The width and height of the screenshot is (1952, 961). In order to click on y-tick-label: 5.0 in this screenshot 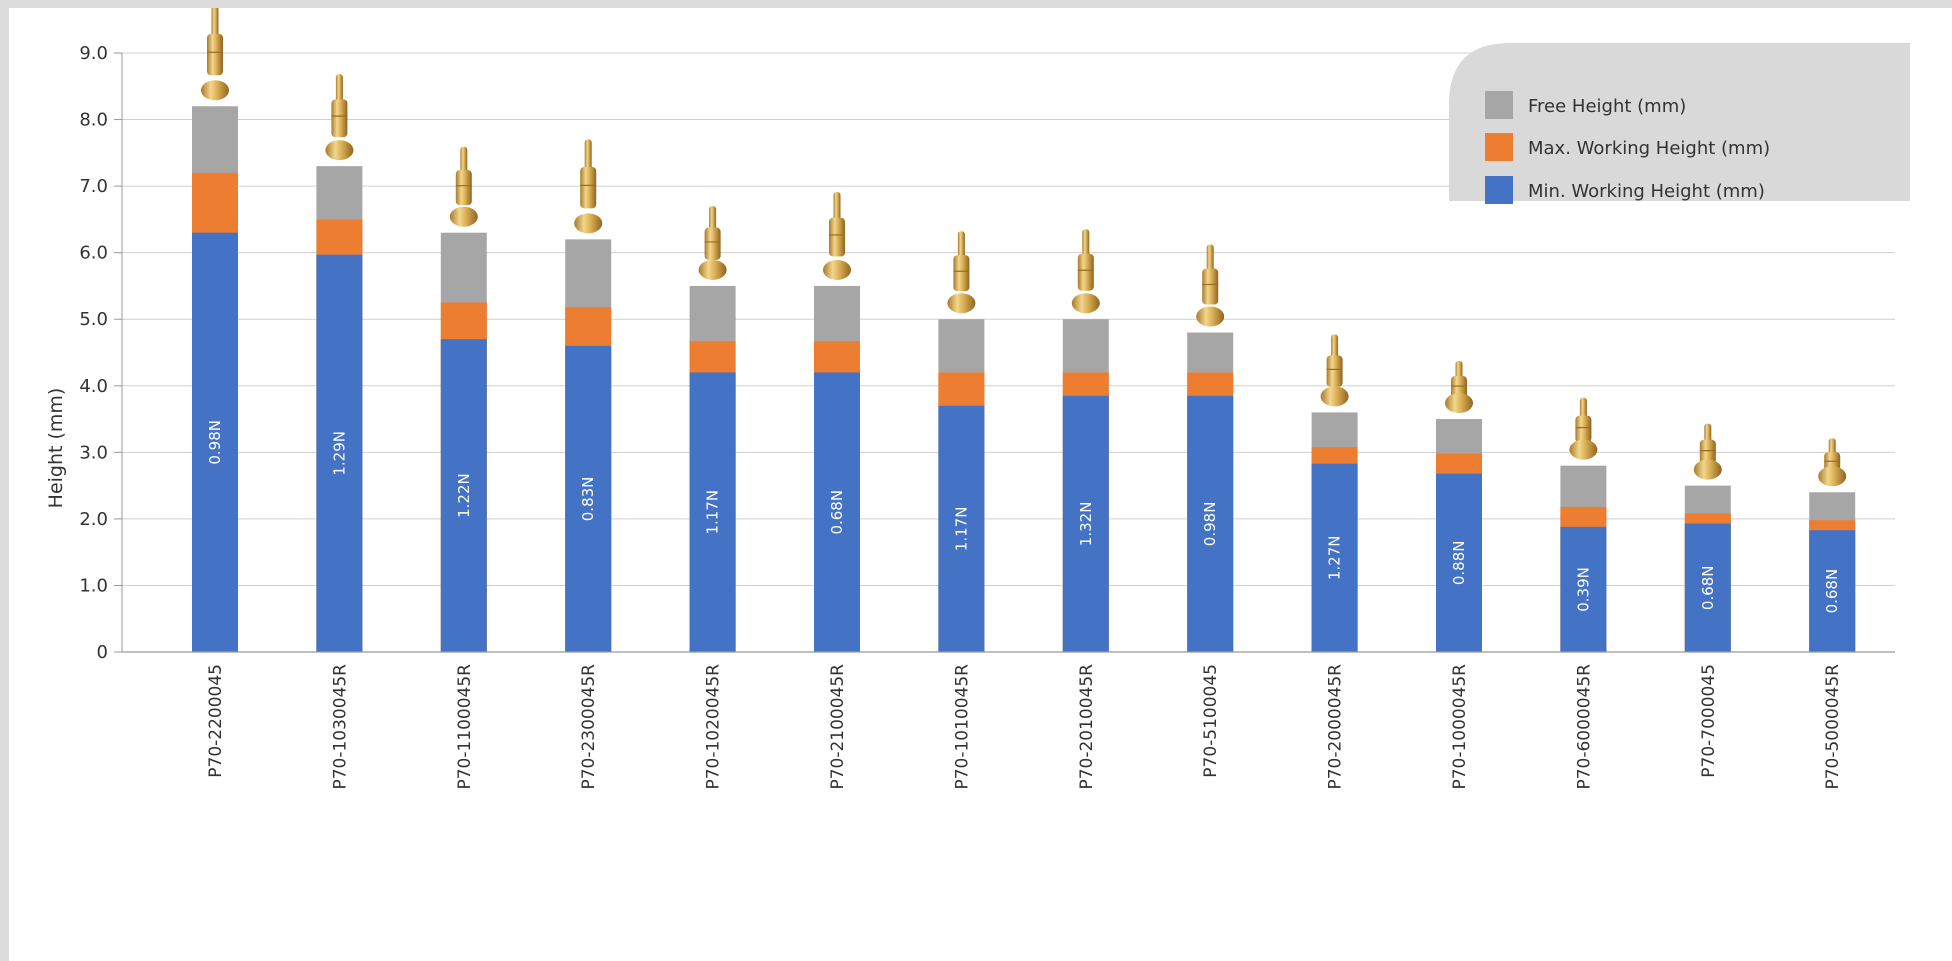, I will do `click(93, 319)`.